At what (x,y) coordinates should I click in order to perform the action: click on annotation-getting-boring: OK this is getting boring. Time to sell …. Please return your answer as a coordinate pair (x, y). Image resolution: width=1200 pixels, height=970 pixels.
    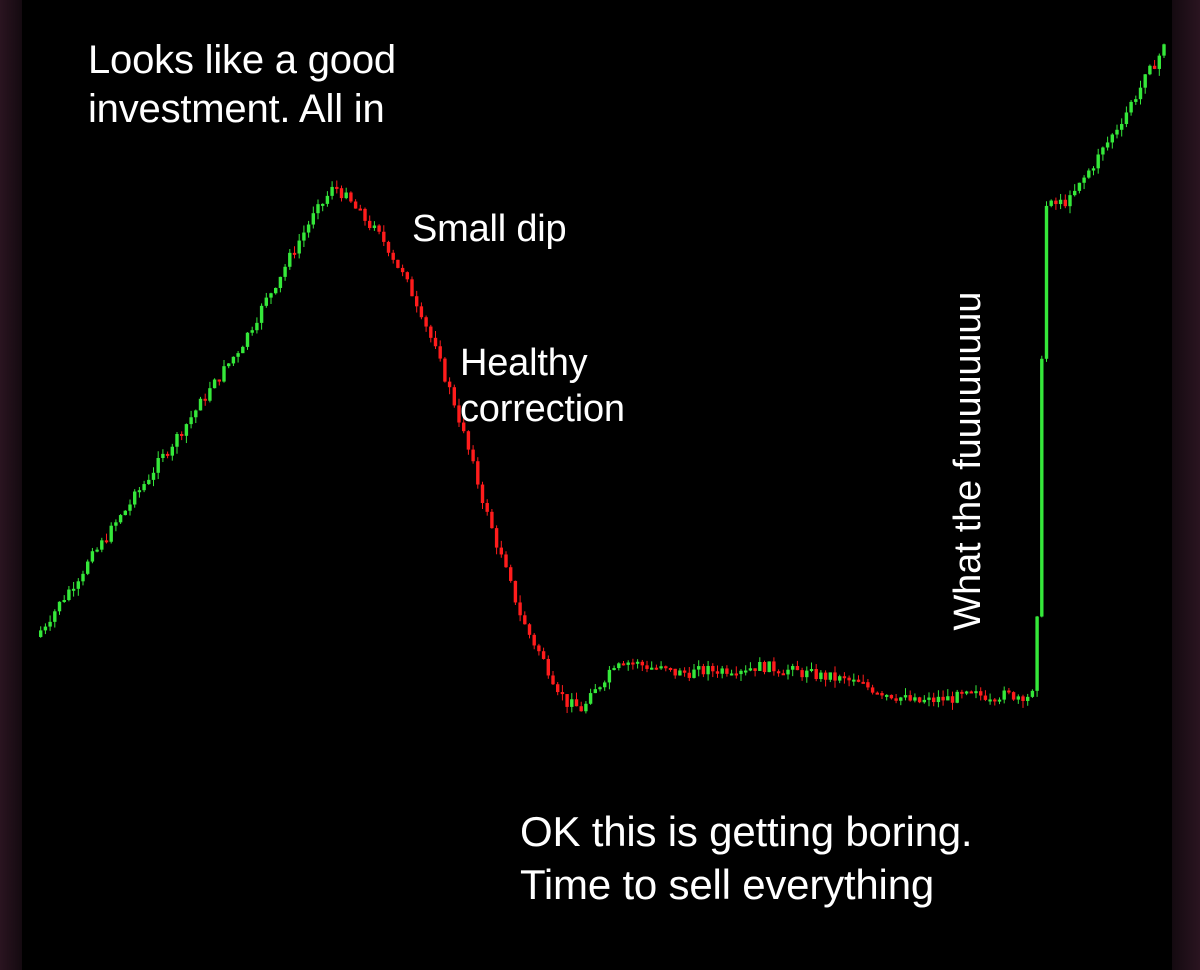
    Looking at the image, I should click on (746, 858).